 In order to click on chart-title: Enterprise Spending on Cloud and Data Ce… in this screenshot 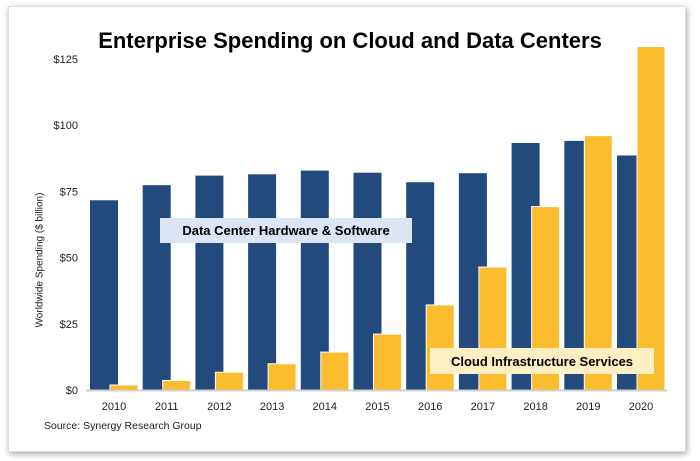, I will do `click(350, 40)`.